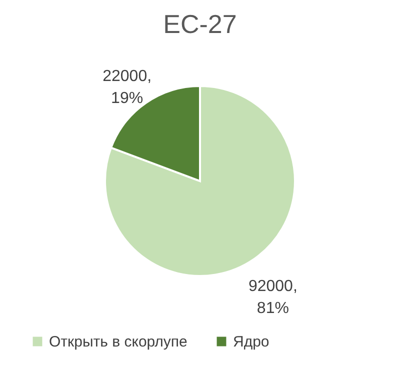 The width and height of the screenshot is (401, 386). What do you see at coordinates (127, 87) in the screenshot?
I see `data-label: 22000, 19%` at bounding box center [127, 87].